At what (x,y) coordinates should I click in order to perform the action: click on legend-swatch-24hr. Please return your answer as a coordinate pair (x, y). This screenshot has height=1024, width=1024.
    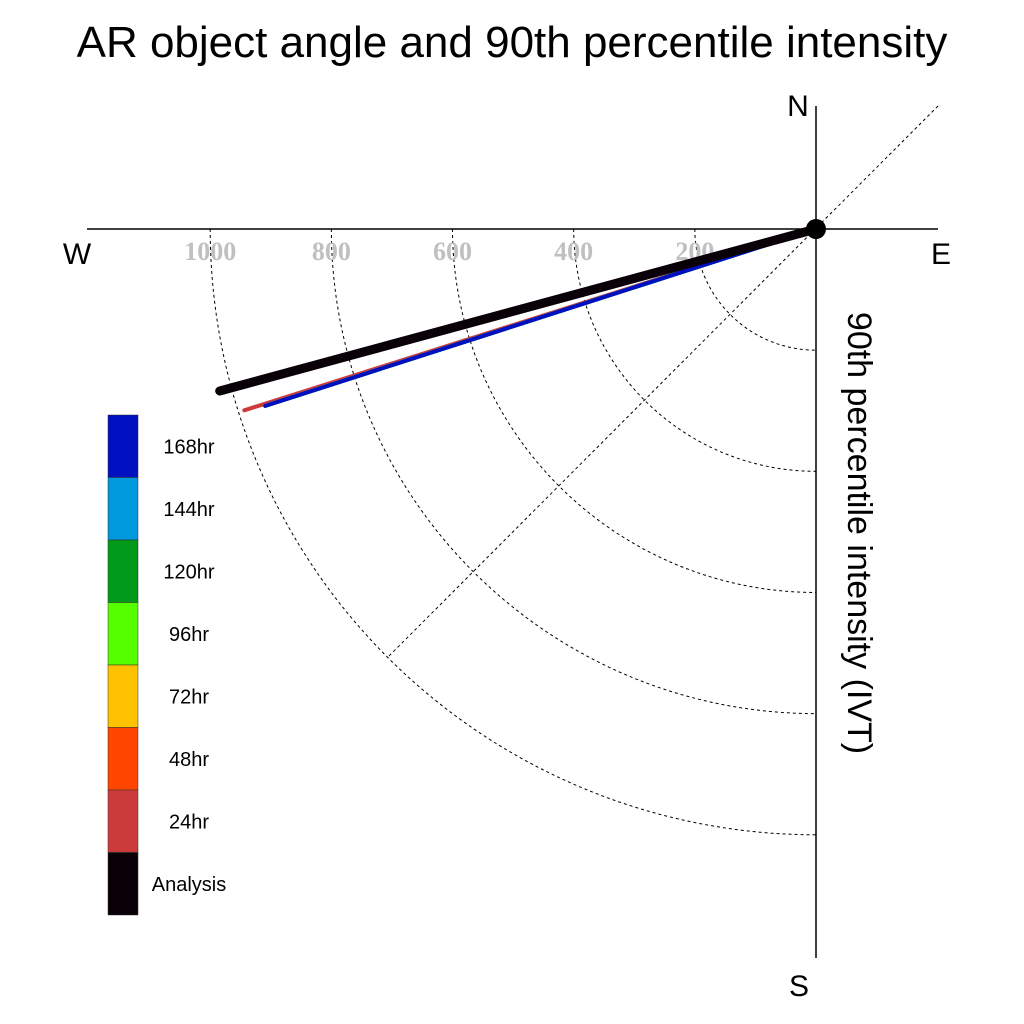
    Looking at the image, I should click on (123, 821).